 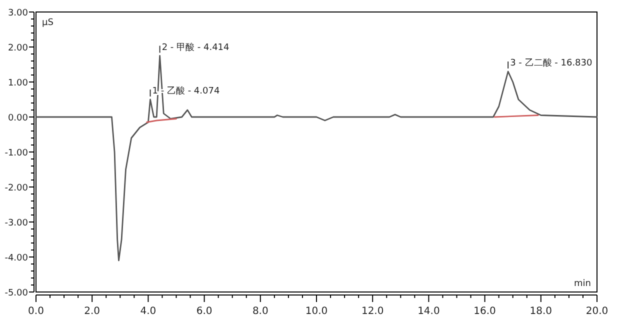 I want to click on x-tick-label: 14.0, so click(x=429, y=311).